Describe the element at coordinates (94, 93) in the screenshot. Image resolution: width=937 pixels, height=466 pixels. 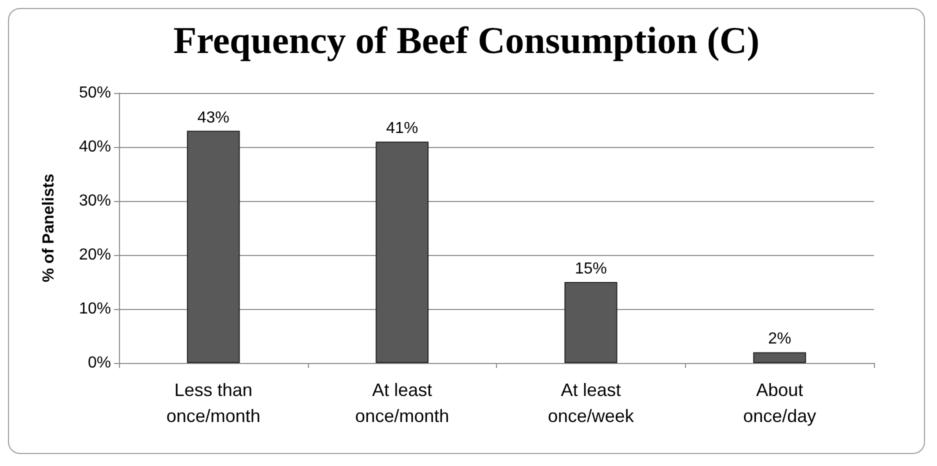
I see `y-tick-label: 50%` at that location.